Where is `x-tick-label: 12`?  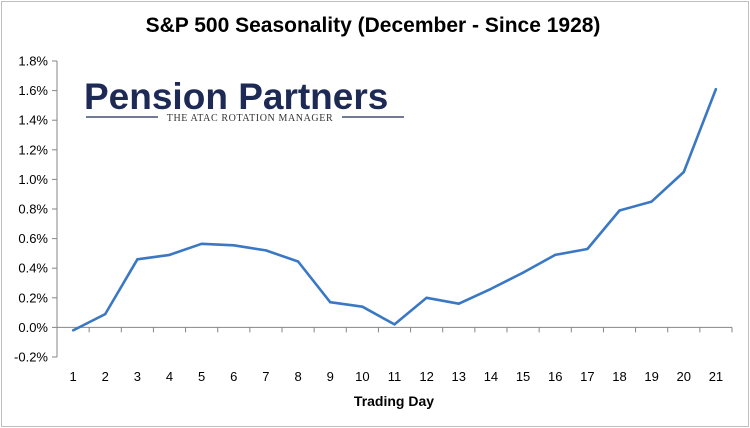
x-tick-label: 12 is located at coordinates (426, 376).